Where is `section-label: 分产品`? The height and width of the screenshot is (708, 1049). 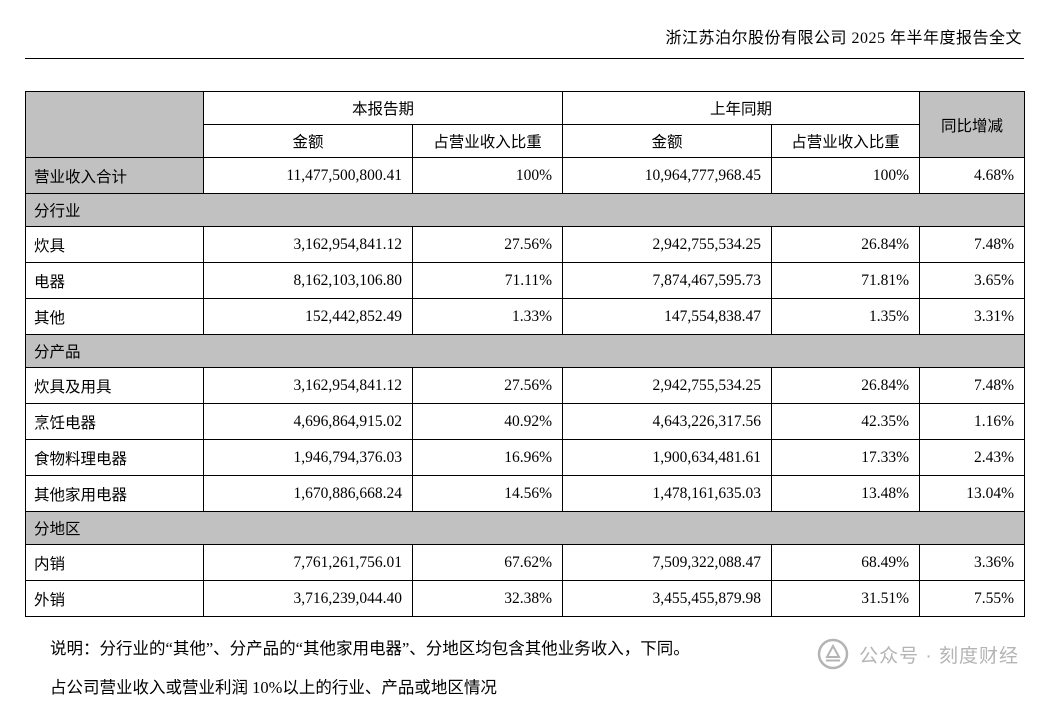
section-label: 分产品 is located at coordinates (525, 351).